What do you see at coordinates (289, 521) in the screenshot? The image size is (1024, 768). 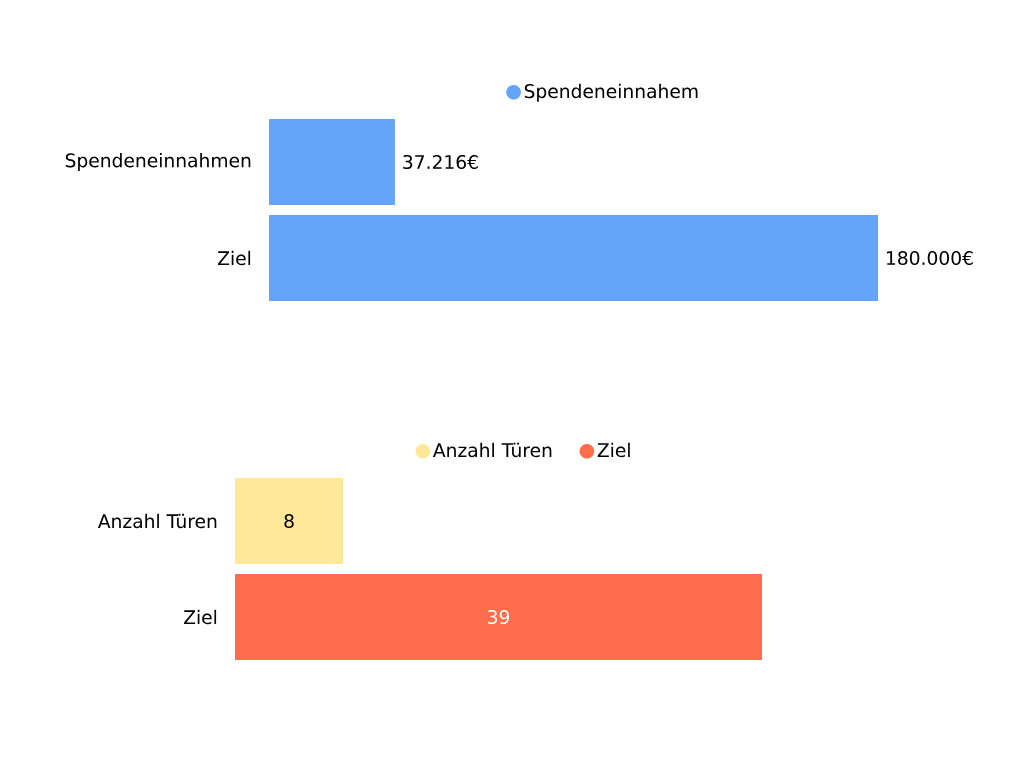 I see `data-label: 8` at bounding box center [289, 521].